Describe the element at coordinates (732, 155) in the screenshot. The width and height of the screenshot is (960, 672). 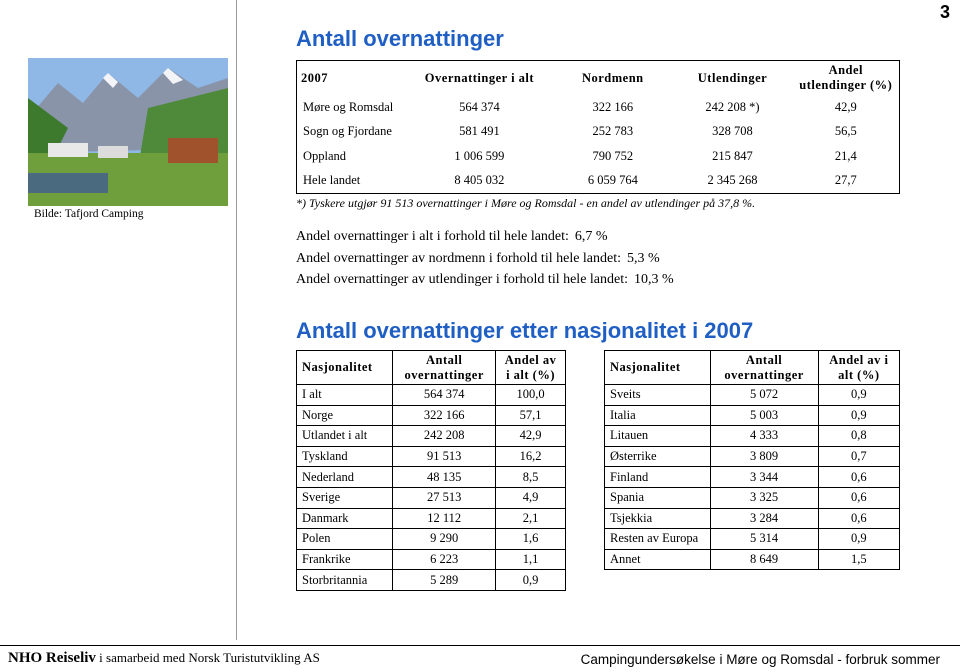
I see `cell: 215 847` at that location.